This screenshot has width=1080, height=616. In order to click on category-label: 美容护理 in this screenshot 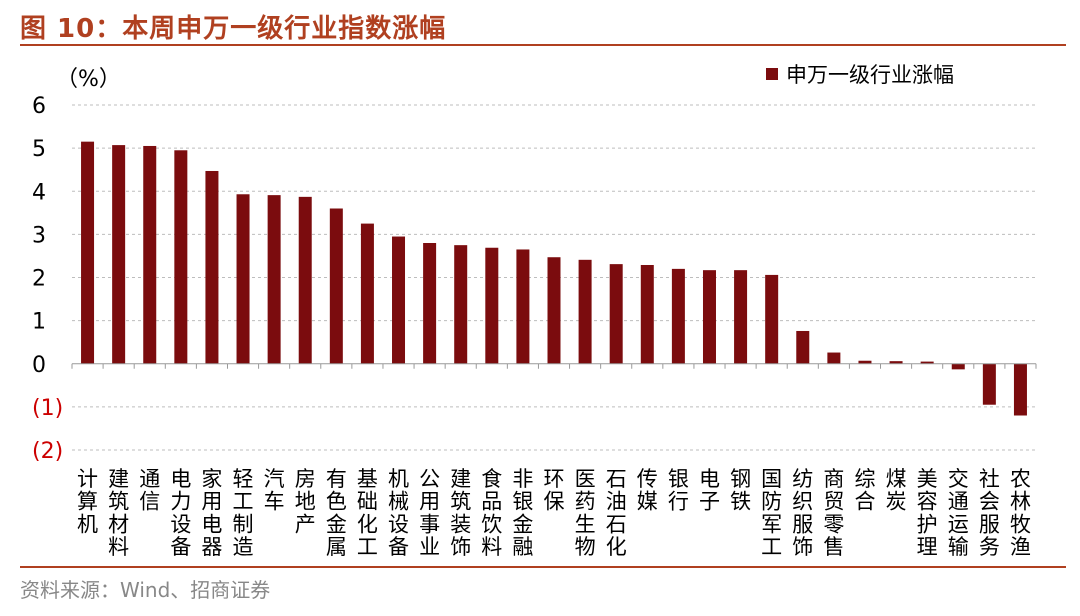, I will do `click(927, 513)`.